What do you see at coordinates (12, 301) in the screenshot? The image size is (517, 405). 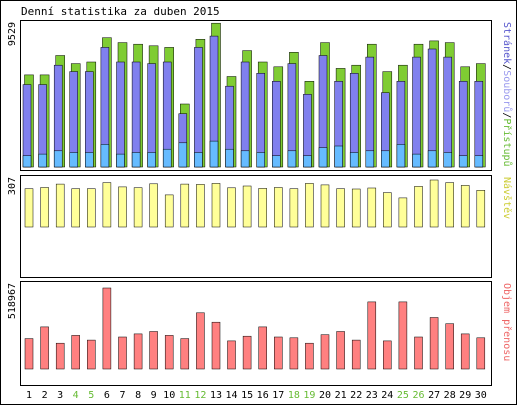 I see `ymax-label: 518967` at bounding box center [12, 301].